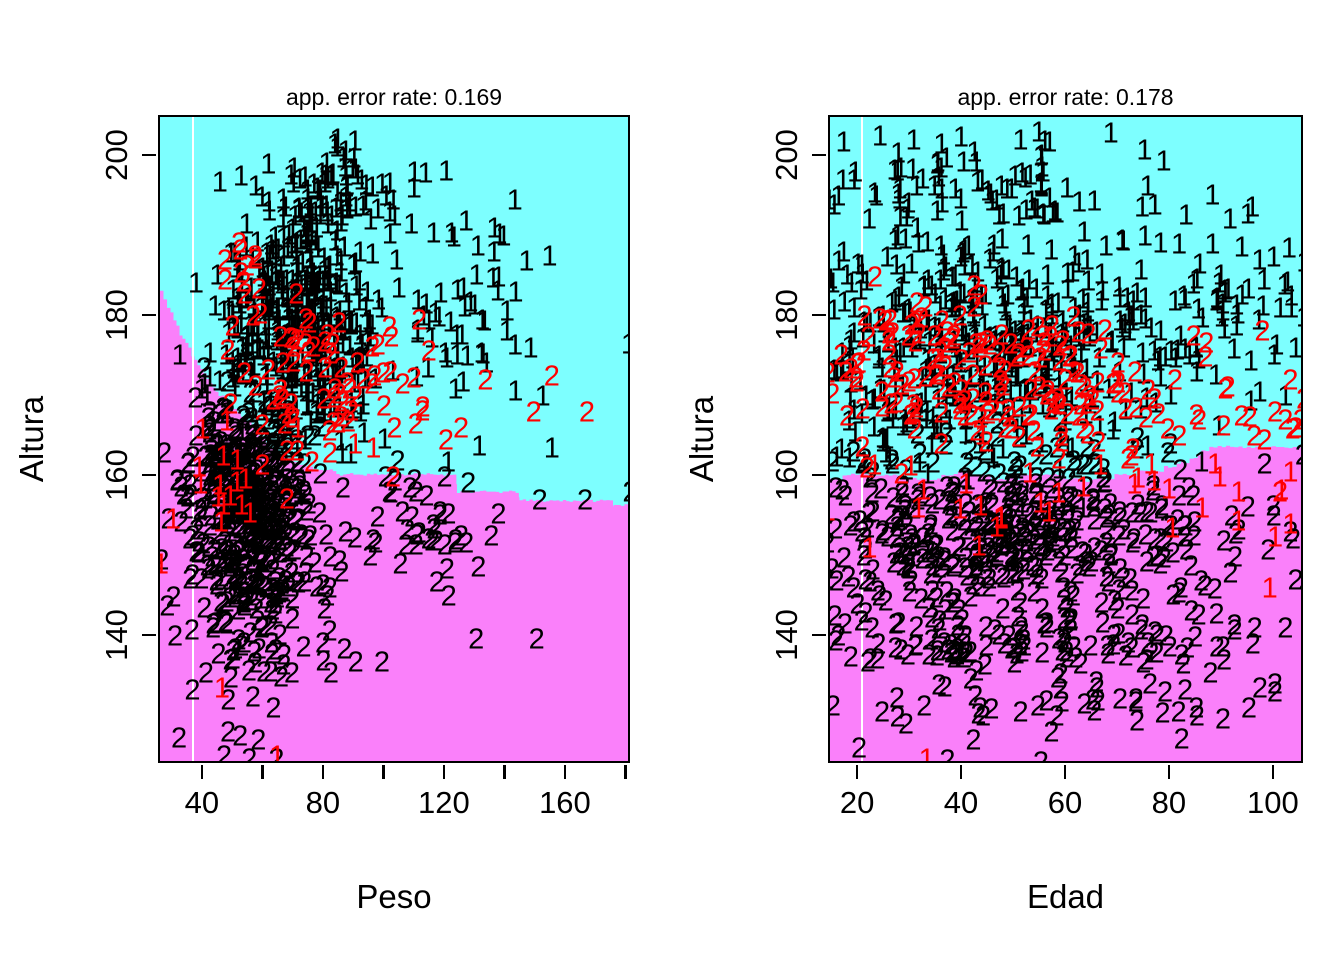  What do you see at coordinates (1169, 802) in the screenshot?
I see `x-tick-label: 80` at bounding box center [1169, 802].